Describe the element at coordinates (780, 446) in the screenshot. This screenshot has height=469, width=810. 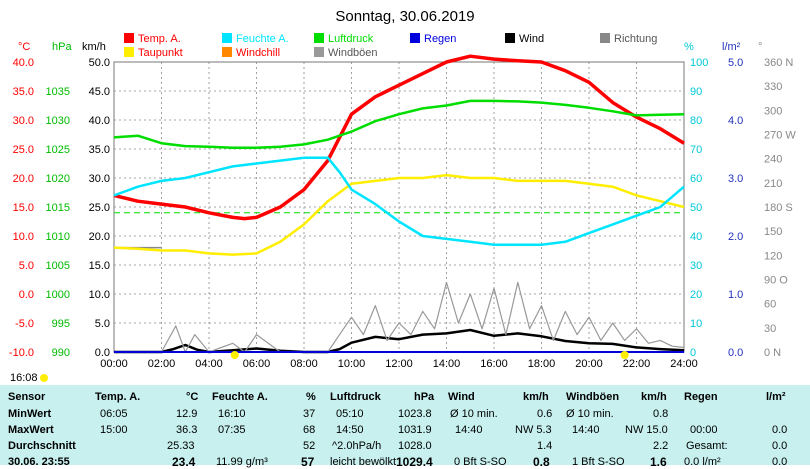
I see `rain-avg: 0.0` at that location.